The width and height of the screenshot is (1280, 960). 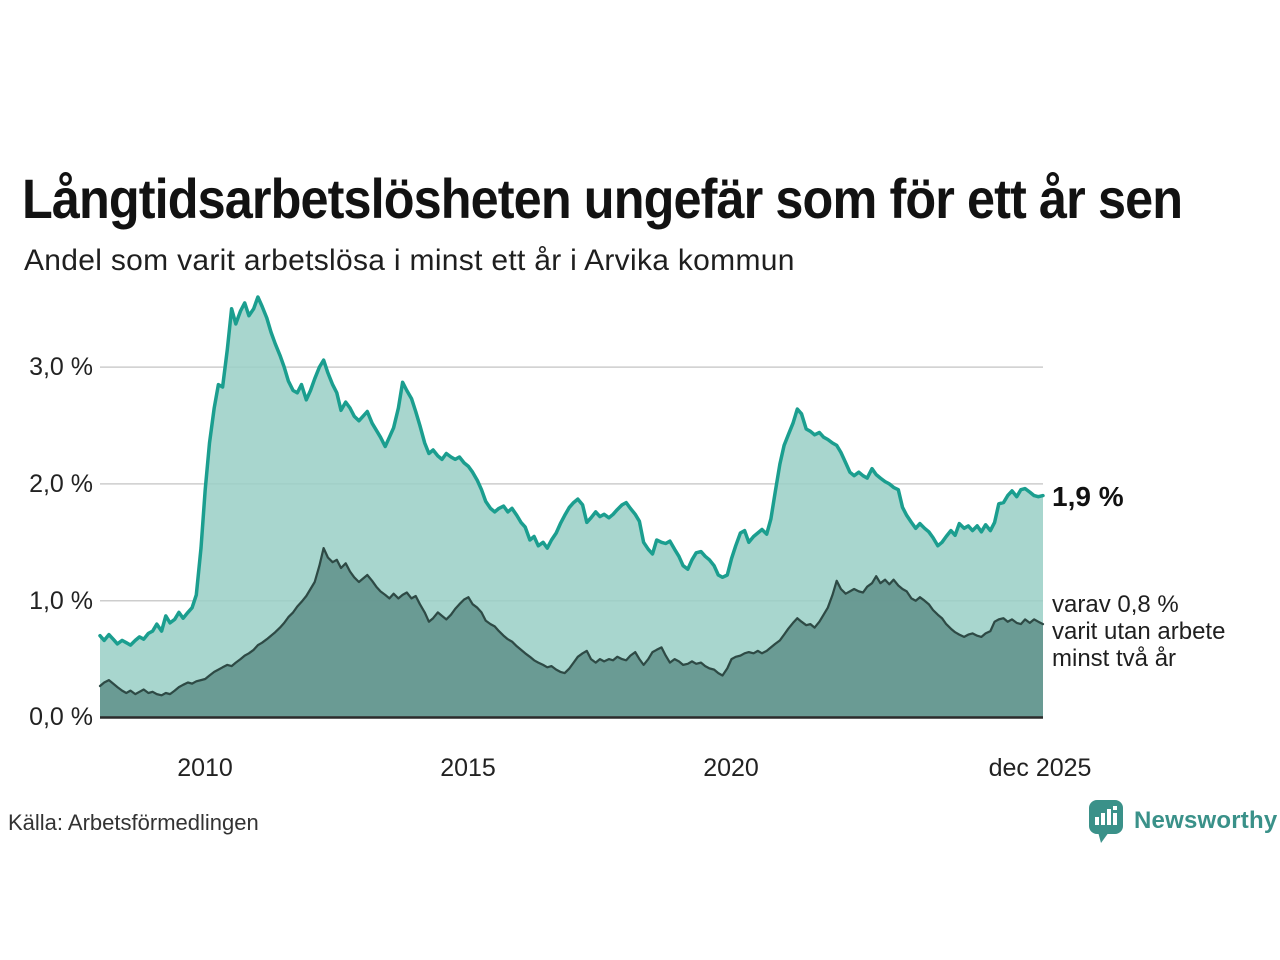 I want to click on y-tick-label-1: 1,0 %, so click(x=61, y=601).